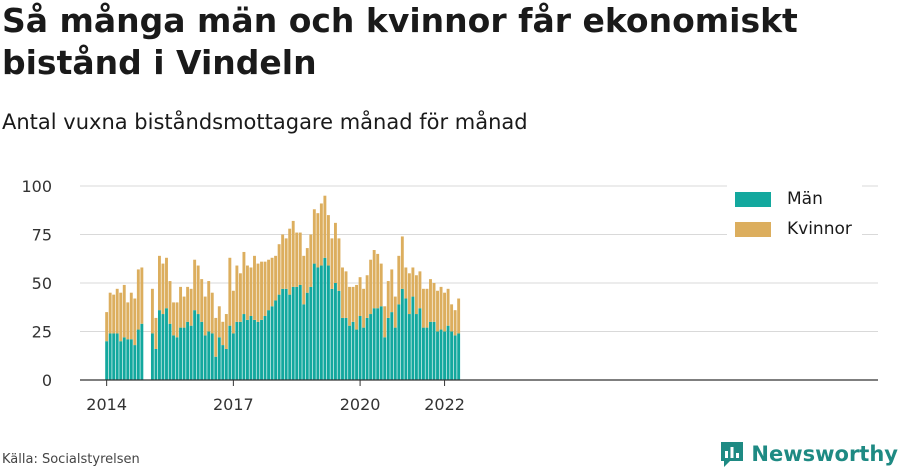 Image resolution: width=900 pixels, height=474 pixels. I want to click on y-tick-label: 50, so click(42, 283).